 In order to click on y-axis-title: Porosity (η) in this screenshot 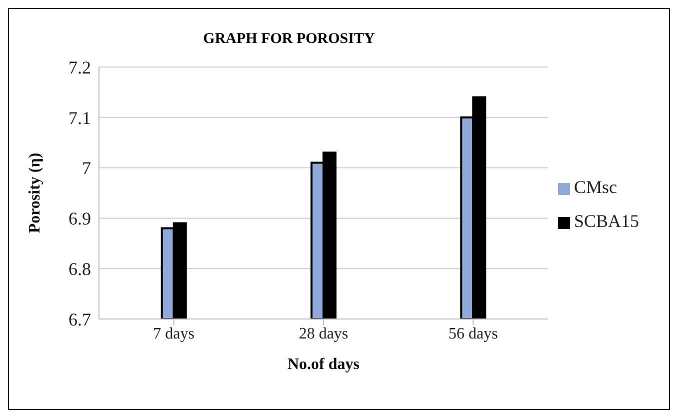, I will do `click(35, 193)`.